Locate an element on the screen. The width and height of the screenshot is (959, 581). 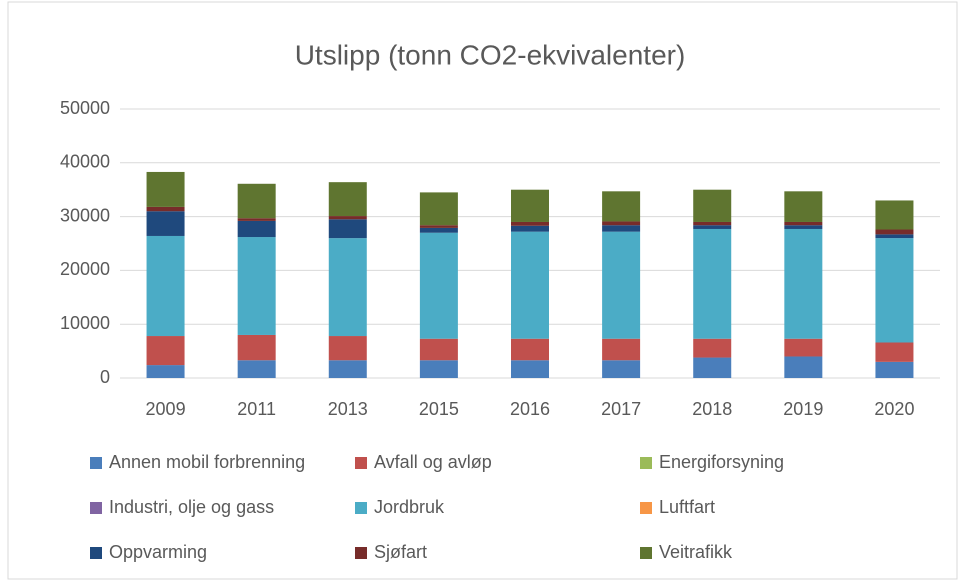
legend-label: Luftfart is located at coordinates (687, 507).